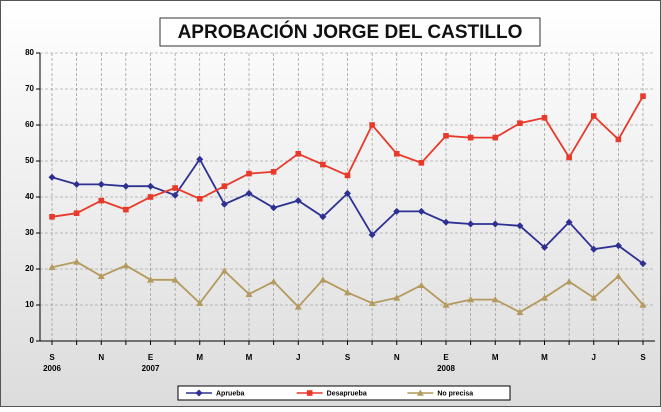  What do you see at coordinates (347, 393) in the screenshot?
I see `legend-label: Desaprueba` at bounding box center [347, 393].